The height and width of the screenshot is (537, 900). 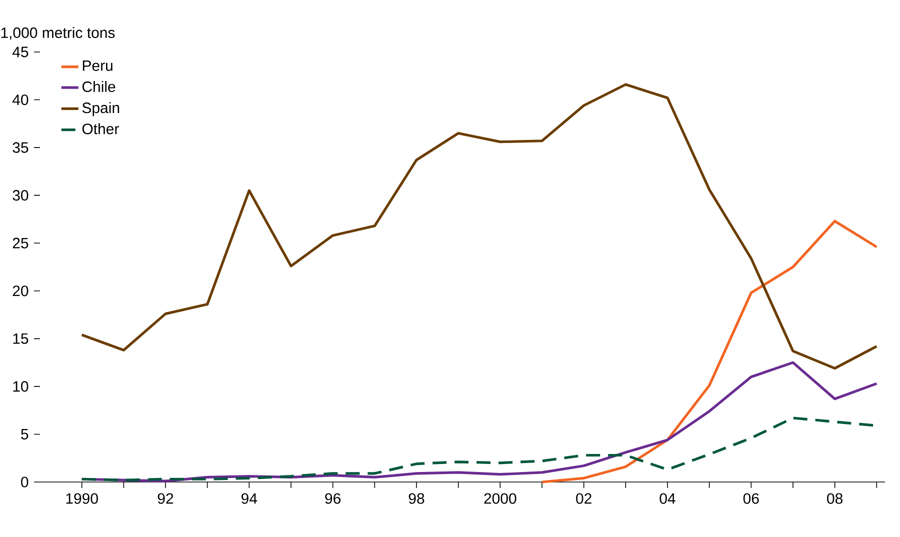 I want to click on y-tick-label: 30, so click(x=20, y=195).